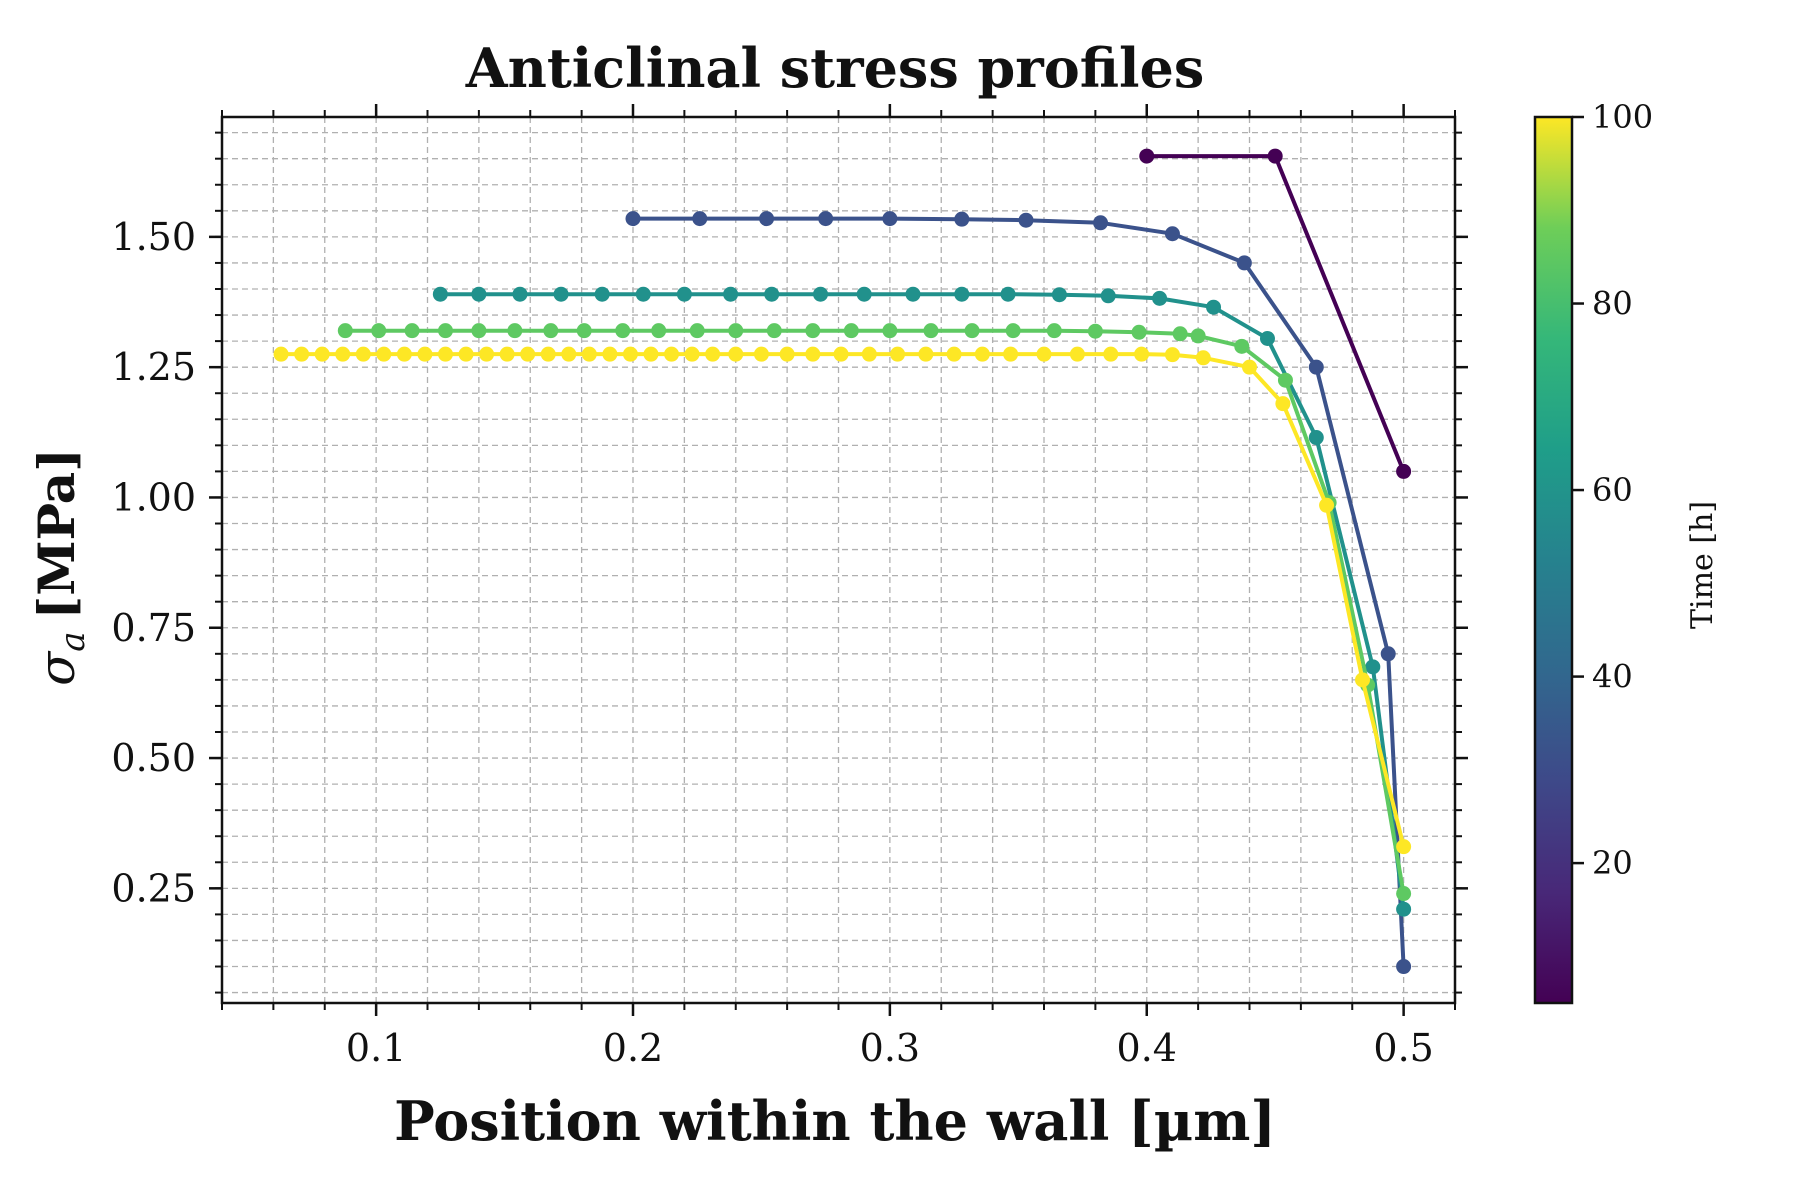  I want to click on colorbar-tick-label: 60, so click(1612, 490).